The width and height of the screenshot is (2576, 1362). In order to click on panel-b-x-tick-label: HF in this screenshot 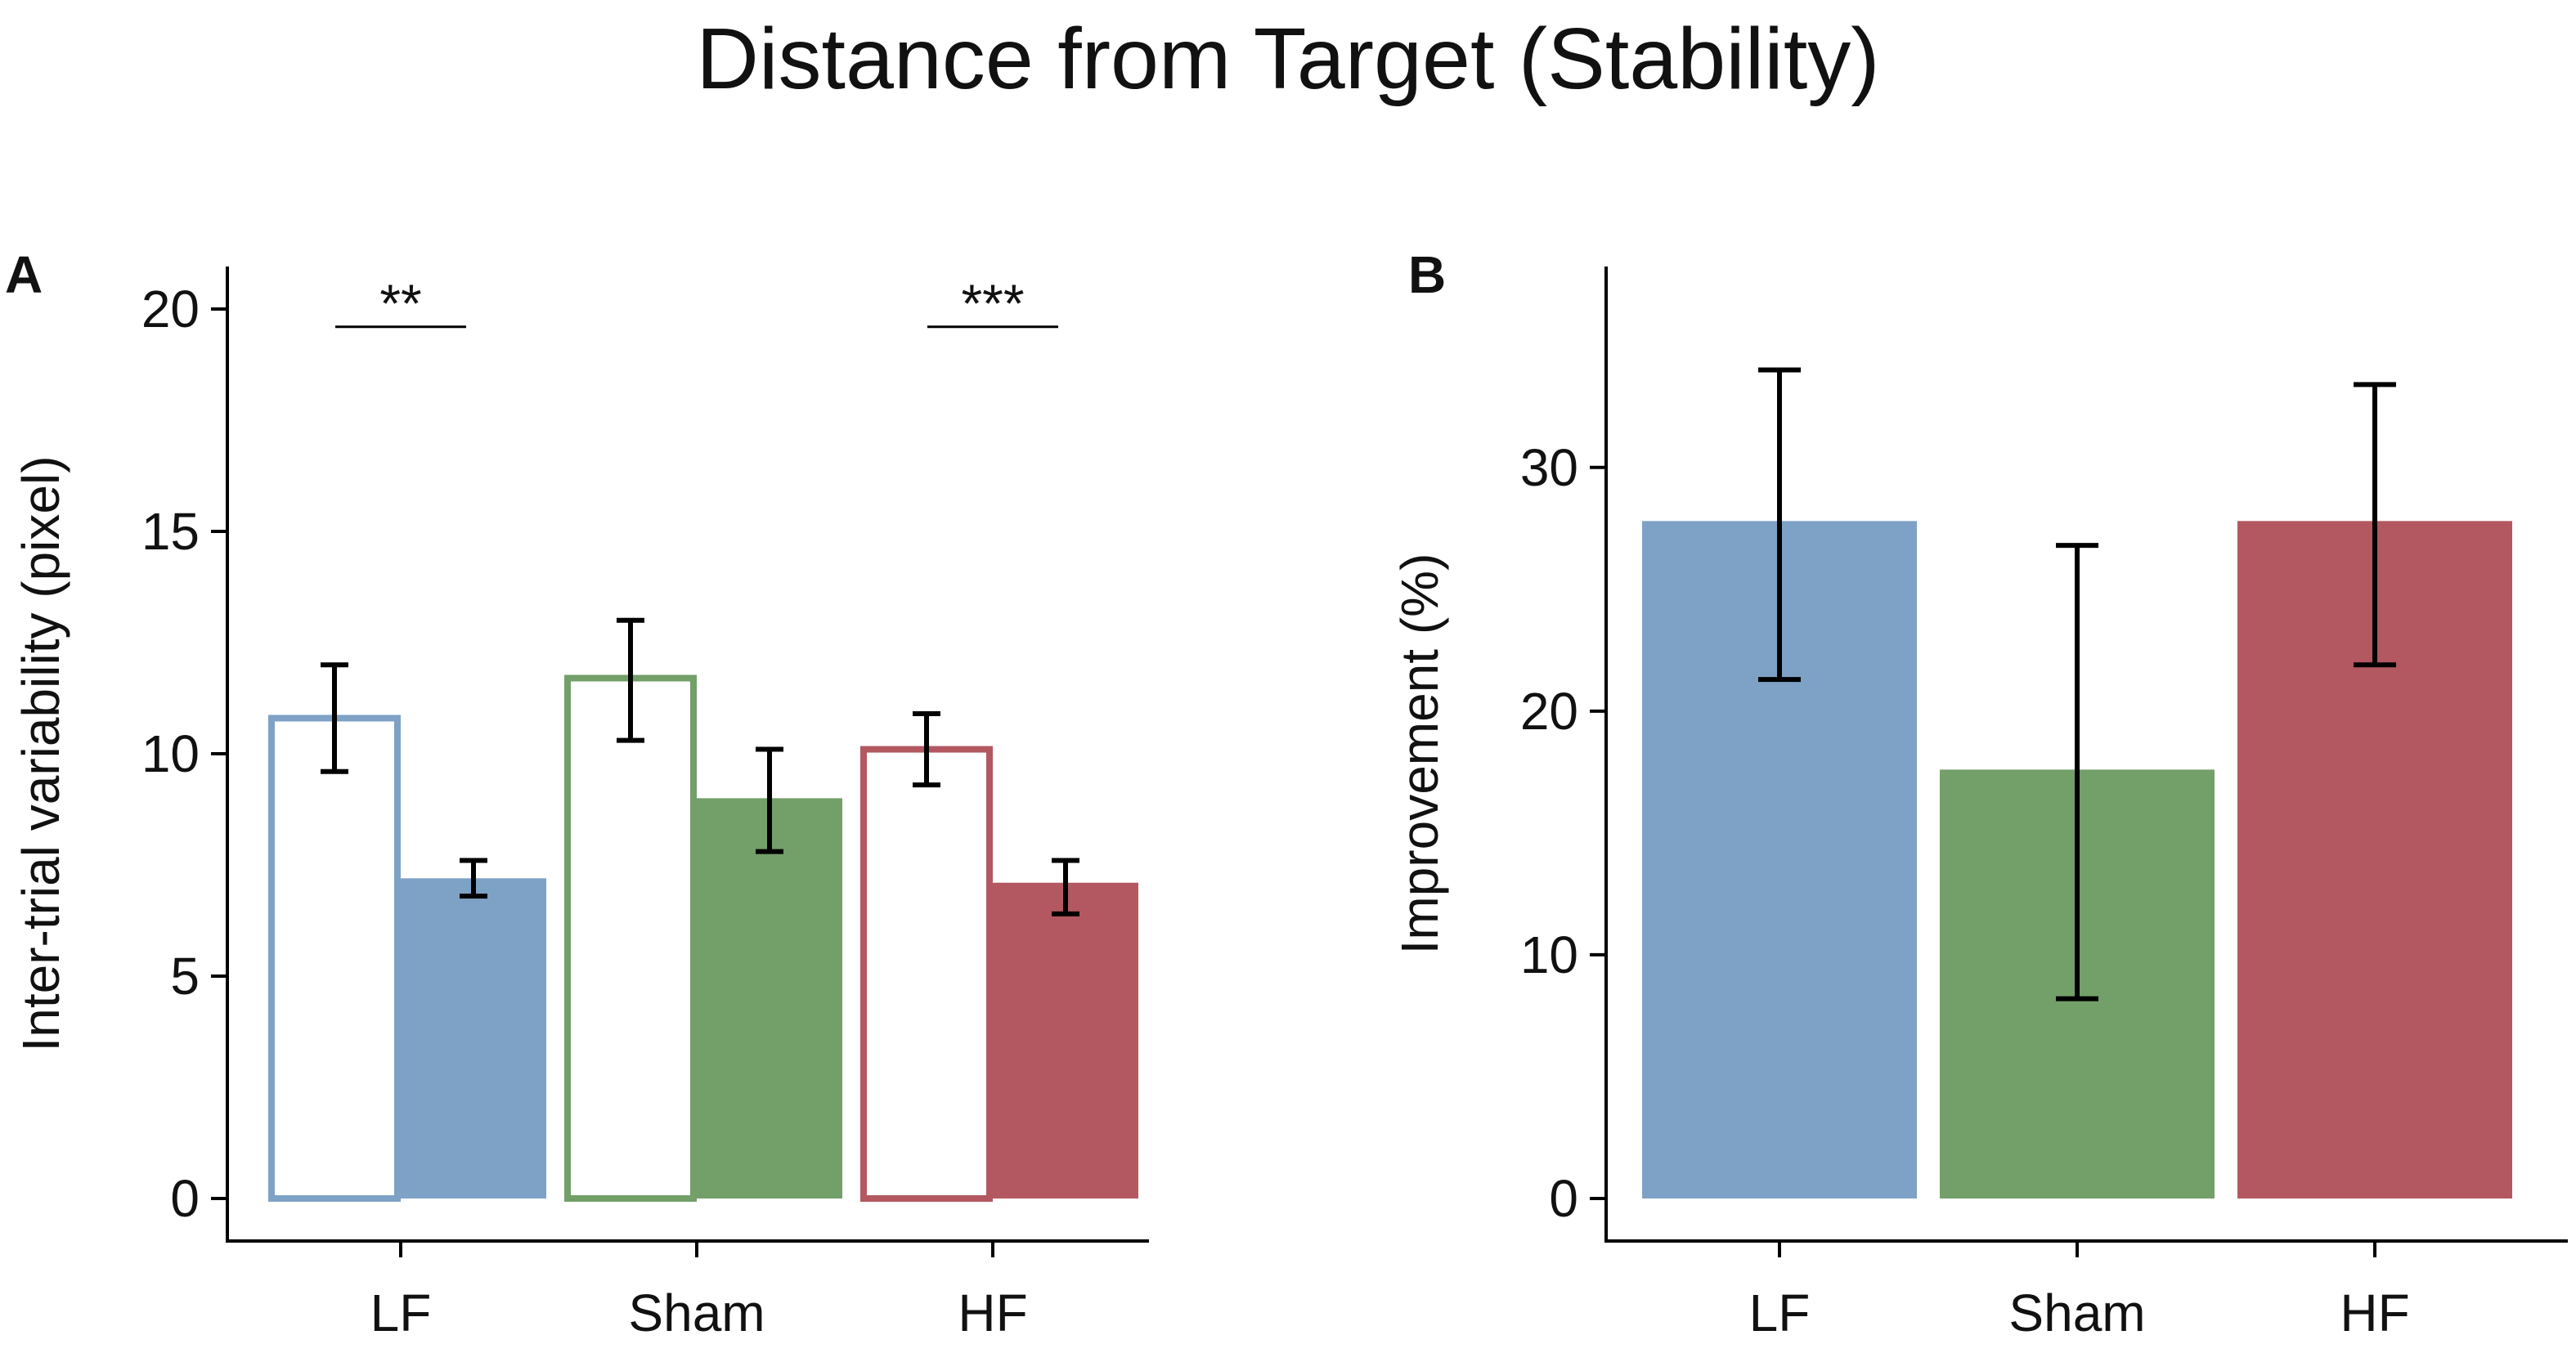, I will do `click(2375, 1313)`.